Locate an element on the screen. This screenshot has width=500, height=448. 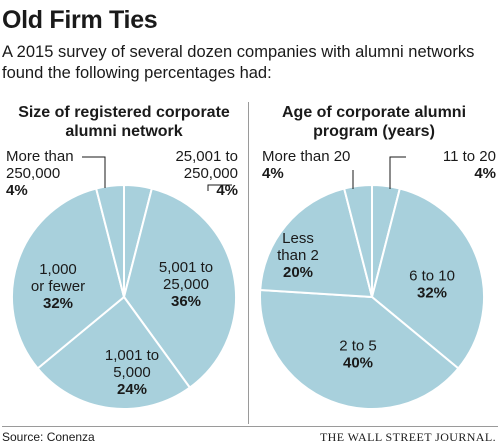
publisher-brand: THE WALL STREET JOURNAL. is located at coordinates (407, 437).